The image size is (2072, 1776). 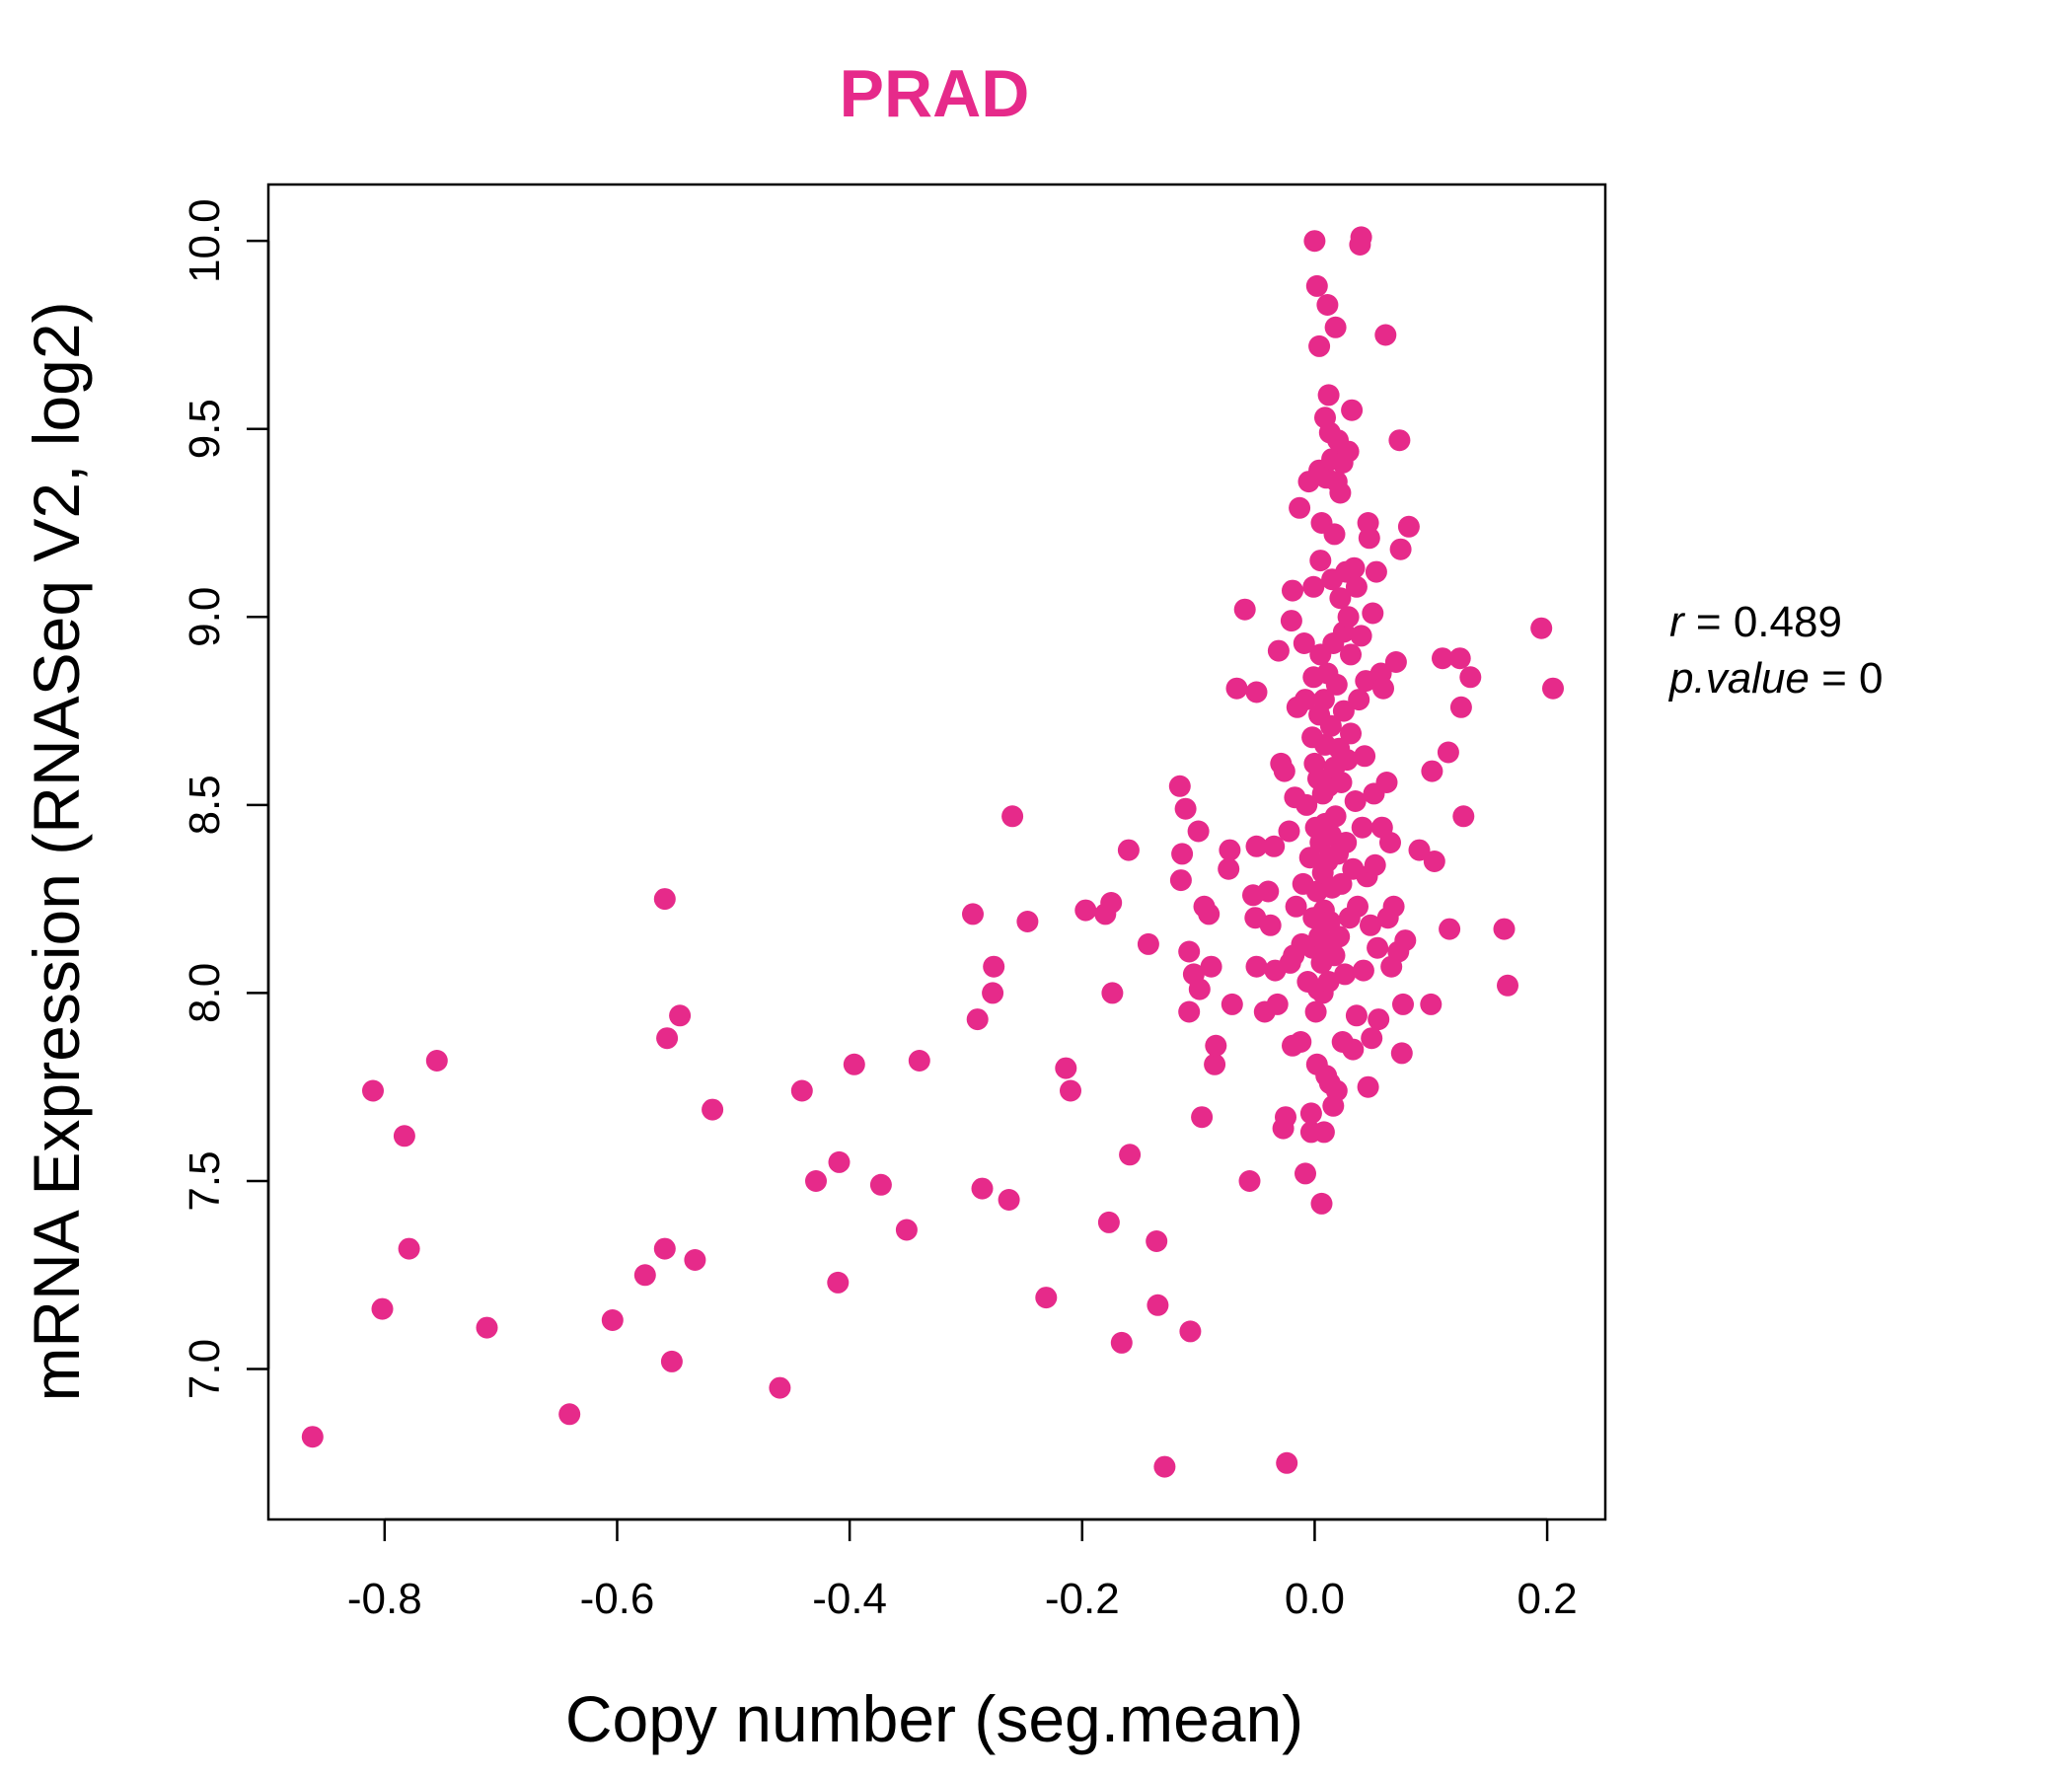 What do you see at coordinates (205, 993) in the screenshot?
I see `y-tick-label: 8.0` at bounding box center [205, 993].